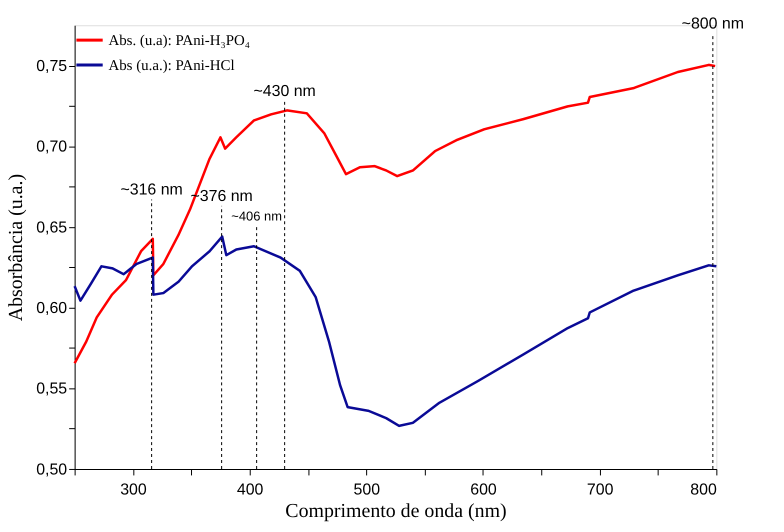 The height and width of the screenshot is (532, 784). Describe the element at coordinates (52, 389) in the screenshot. I see `y-tick-label: 0,55` at that location.